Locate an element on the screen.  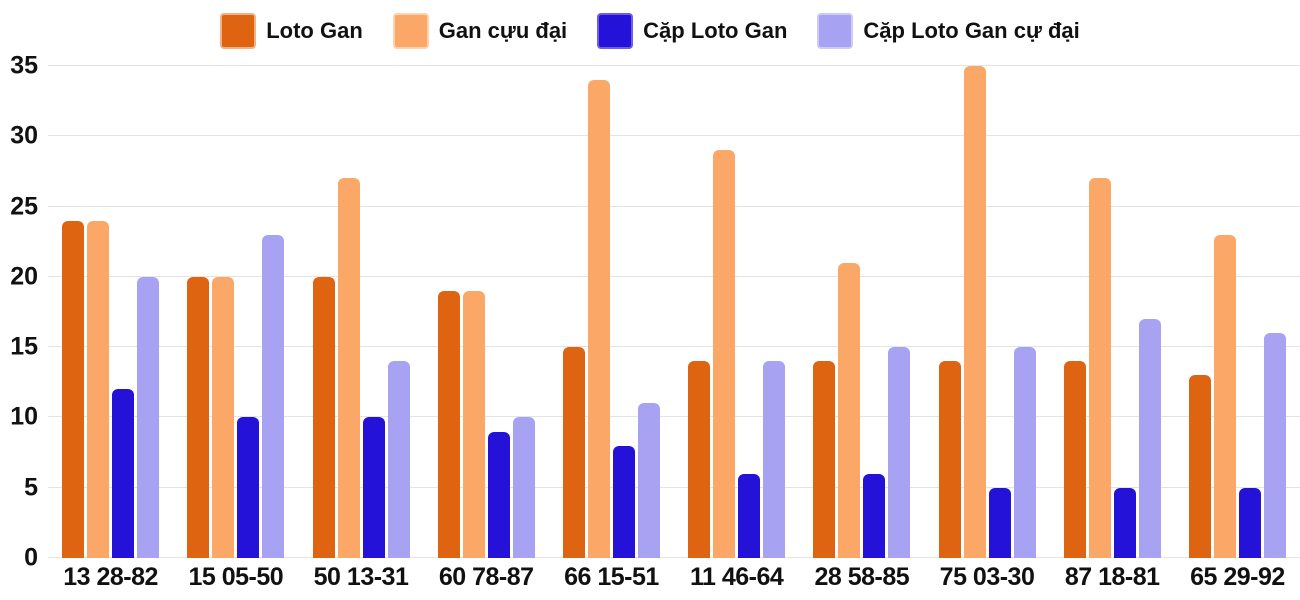
y-tick-label: 20 is located at coordinates (24, 276).